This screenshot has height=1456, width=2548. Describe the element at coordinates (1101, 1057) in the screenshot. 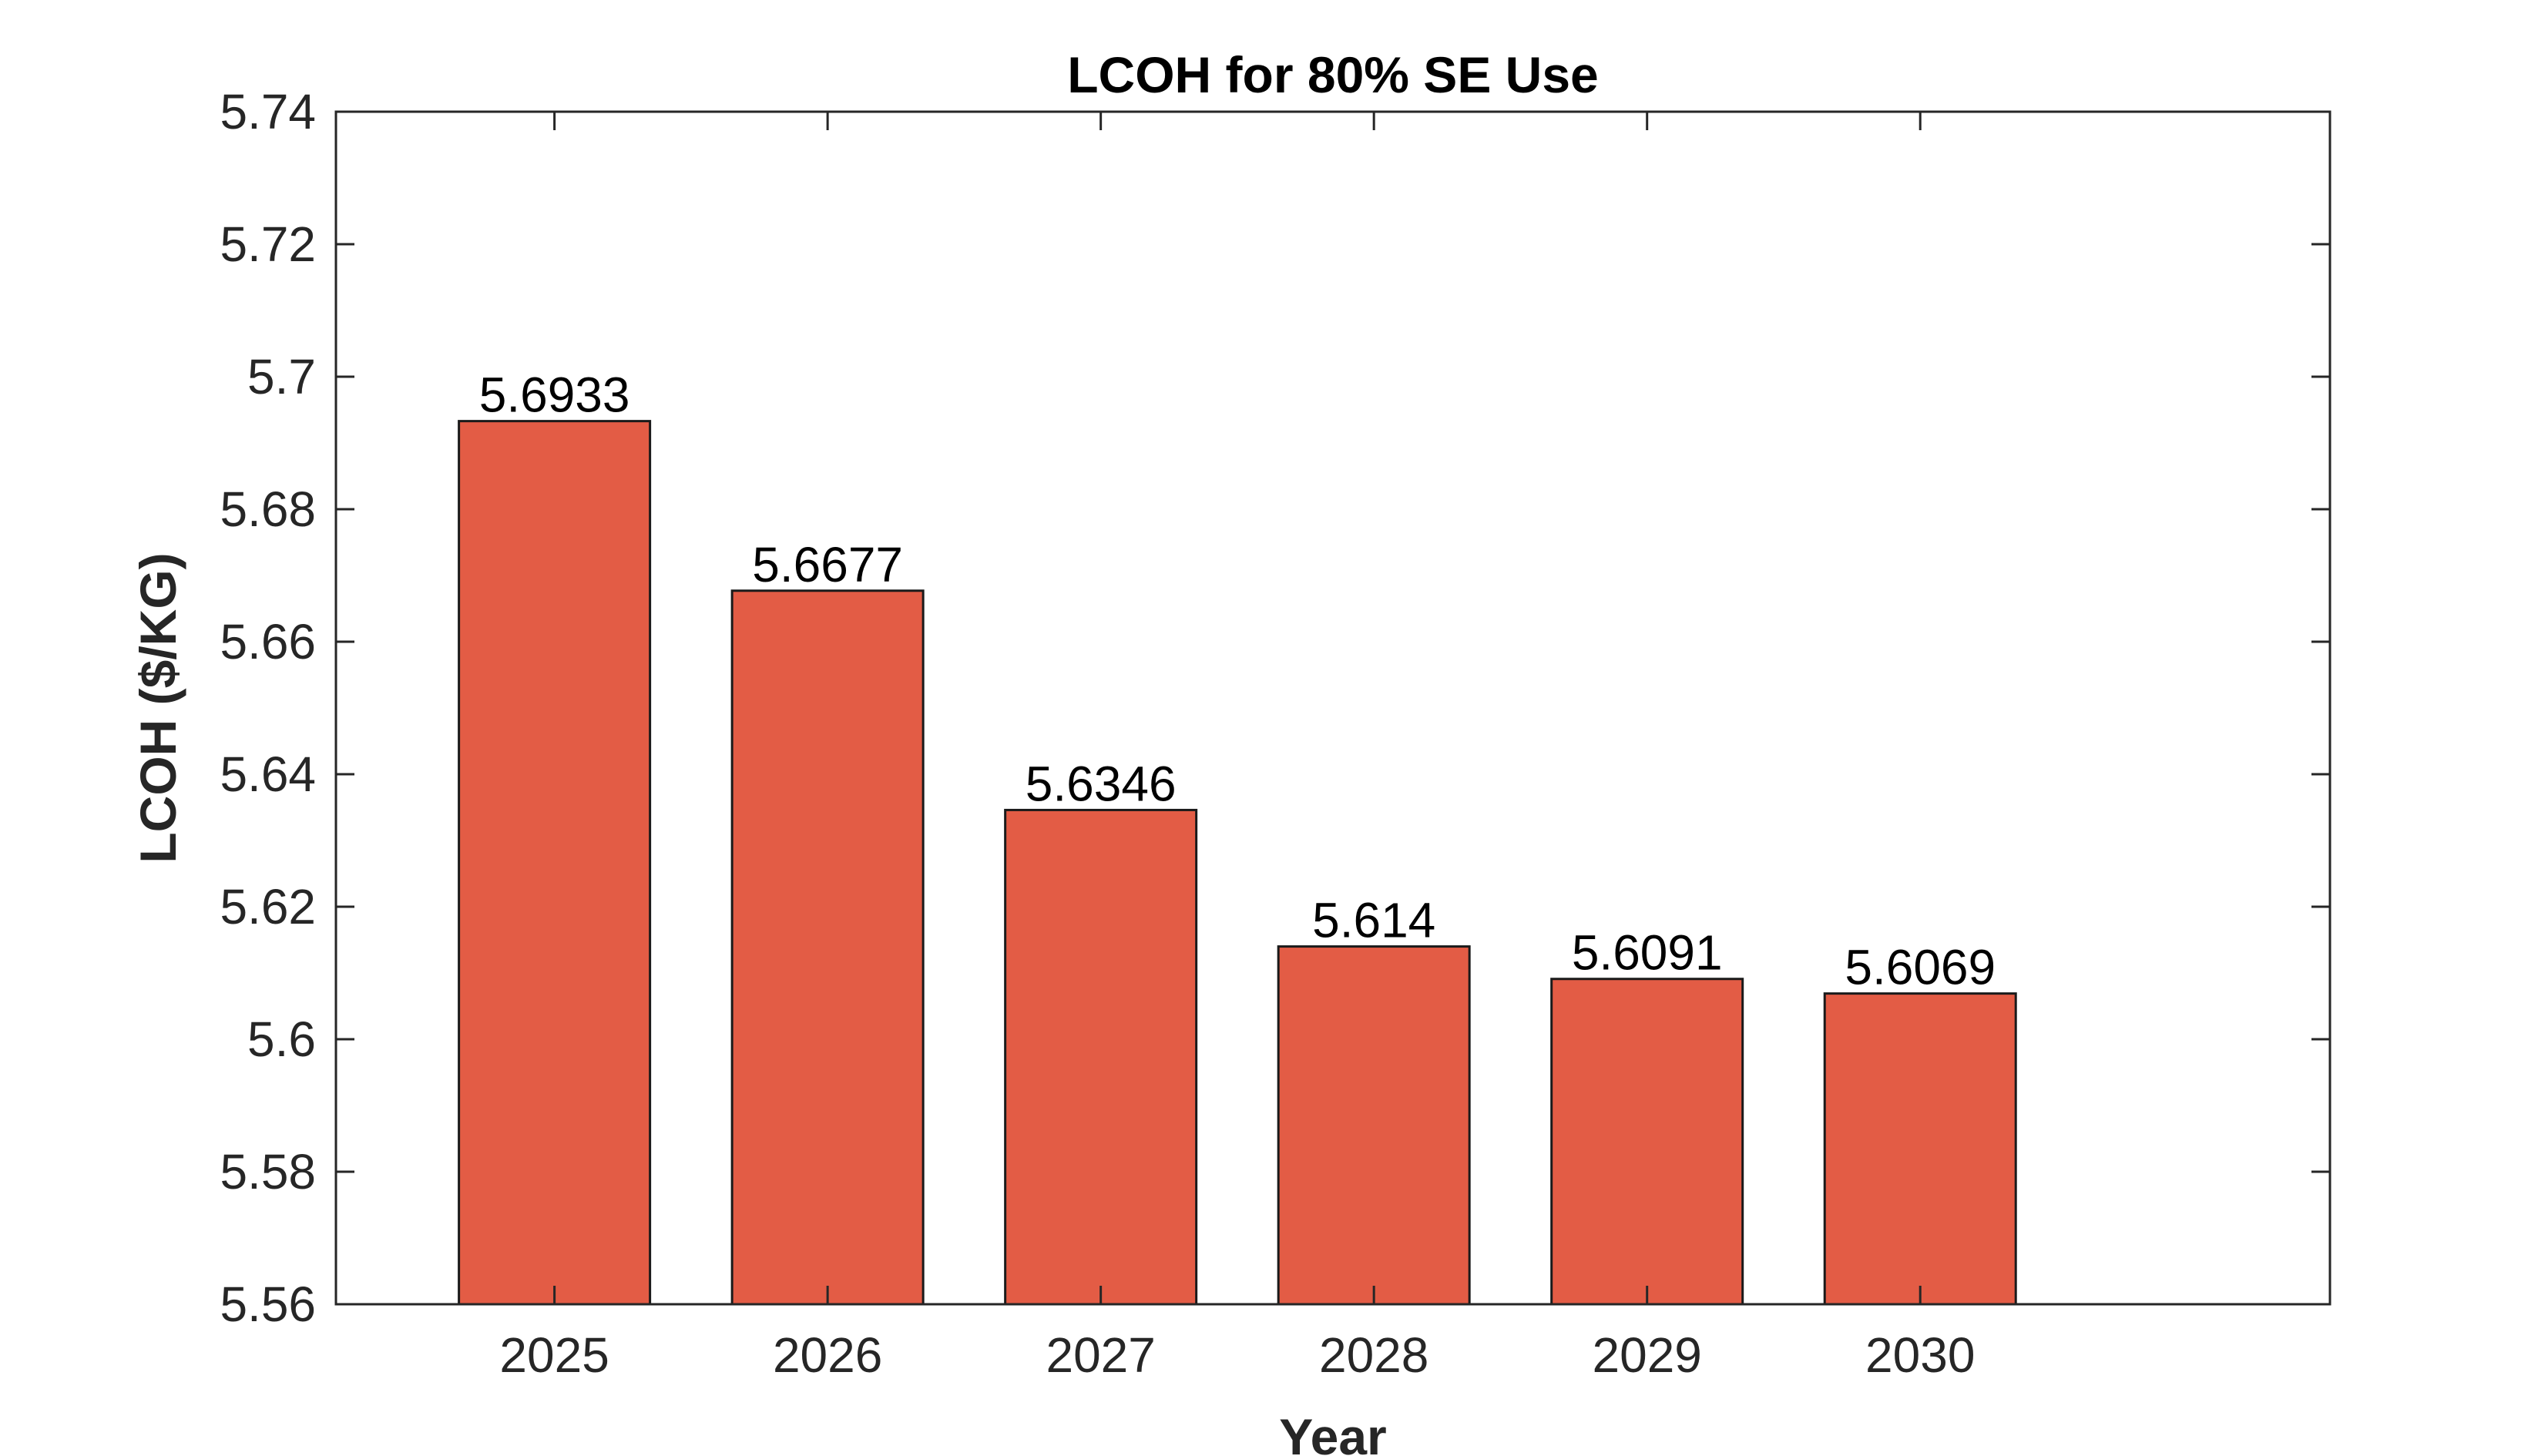

I see `bar-2027` at that location.